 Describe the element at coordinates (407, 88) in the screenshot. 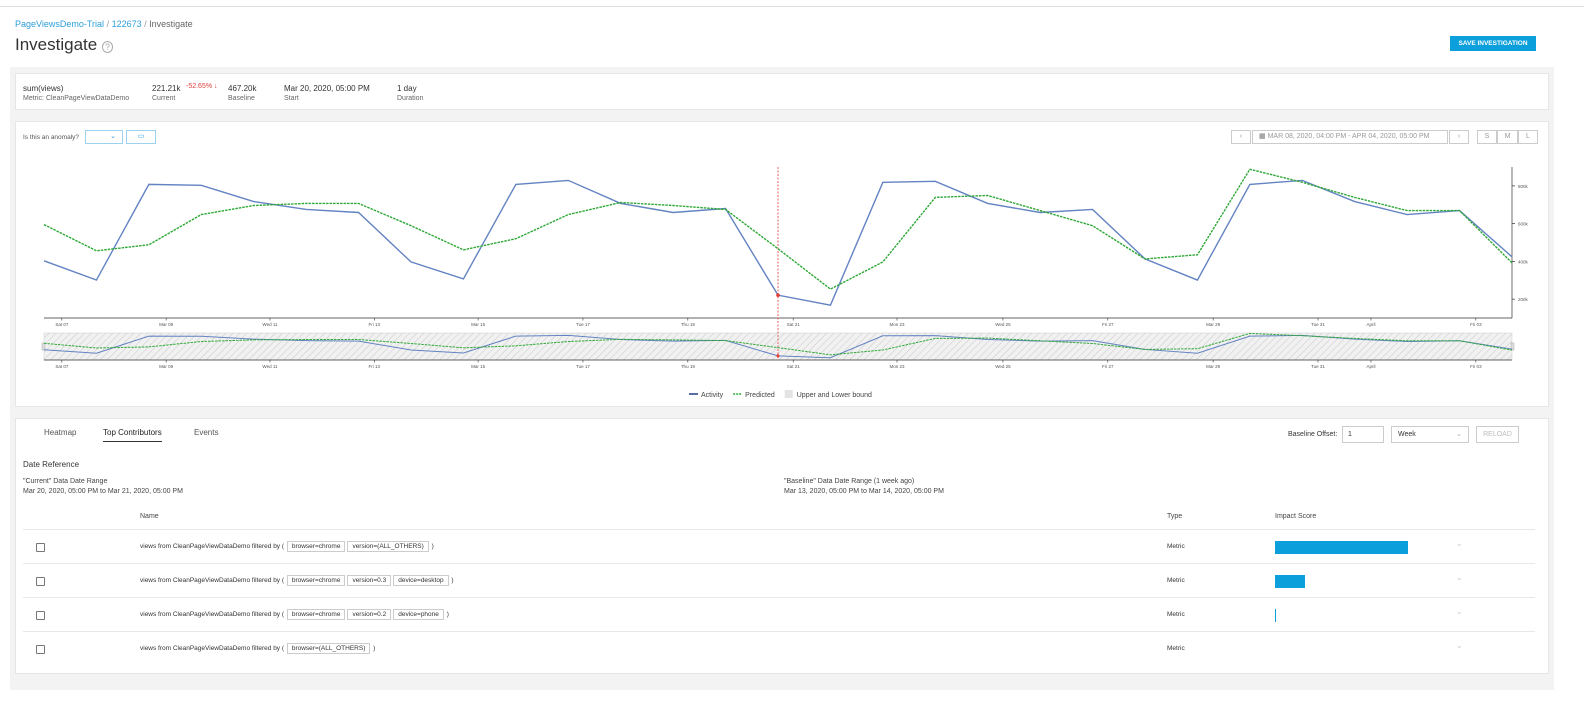

I see `duration: 1 day` at that location.